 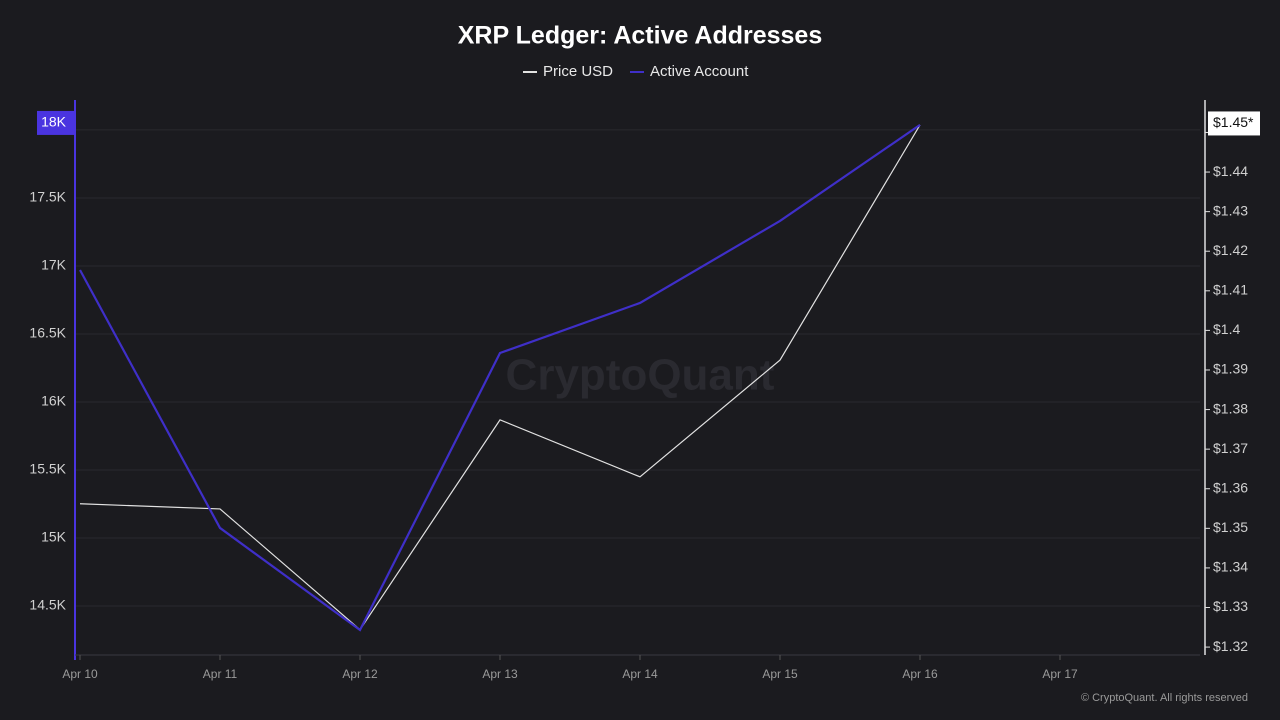 I want to click on y-tick-label: 16K, so click(x=54, y=401).